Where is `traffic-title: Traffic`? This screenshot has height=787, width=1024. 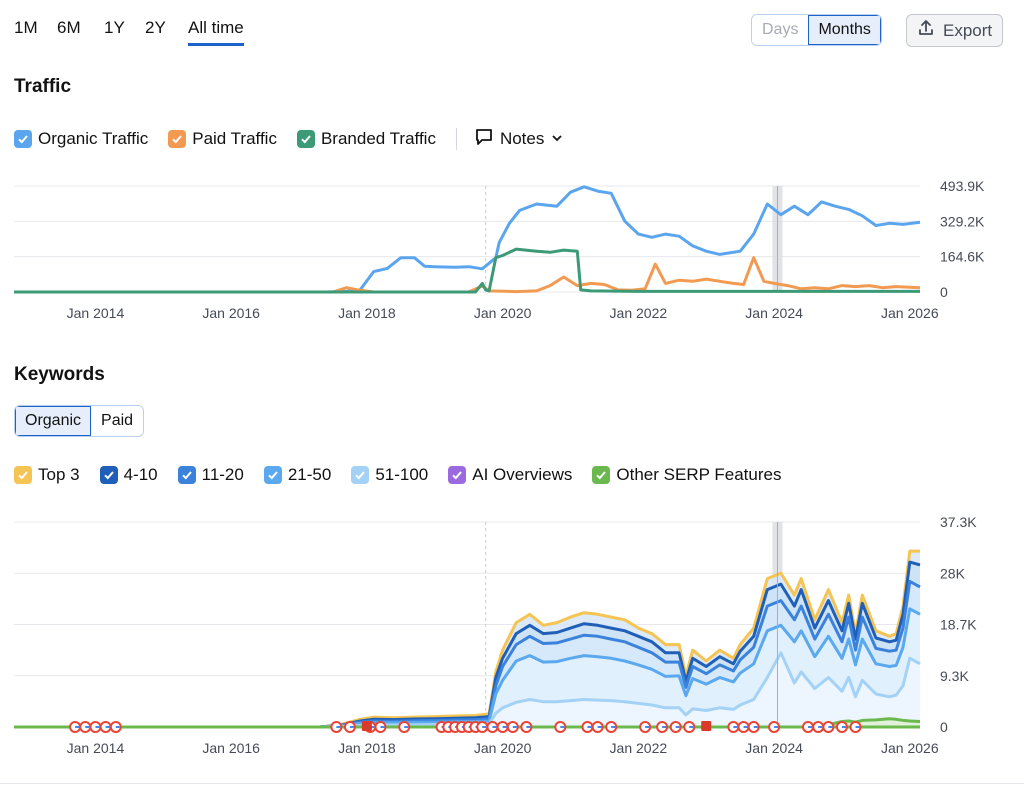
traffic-title: Traffic is located at coordinates (43, 86).